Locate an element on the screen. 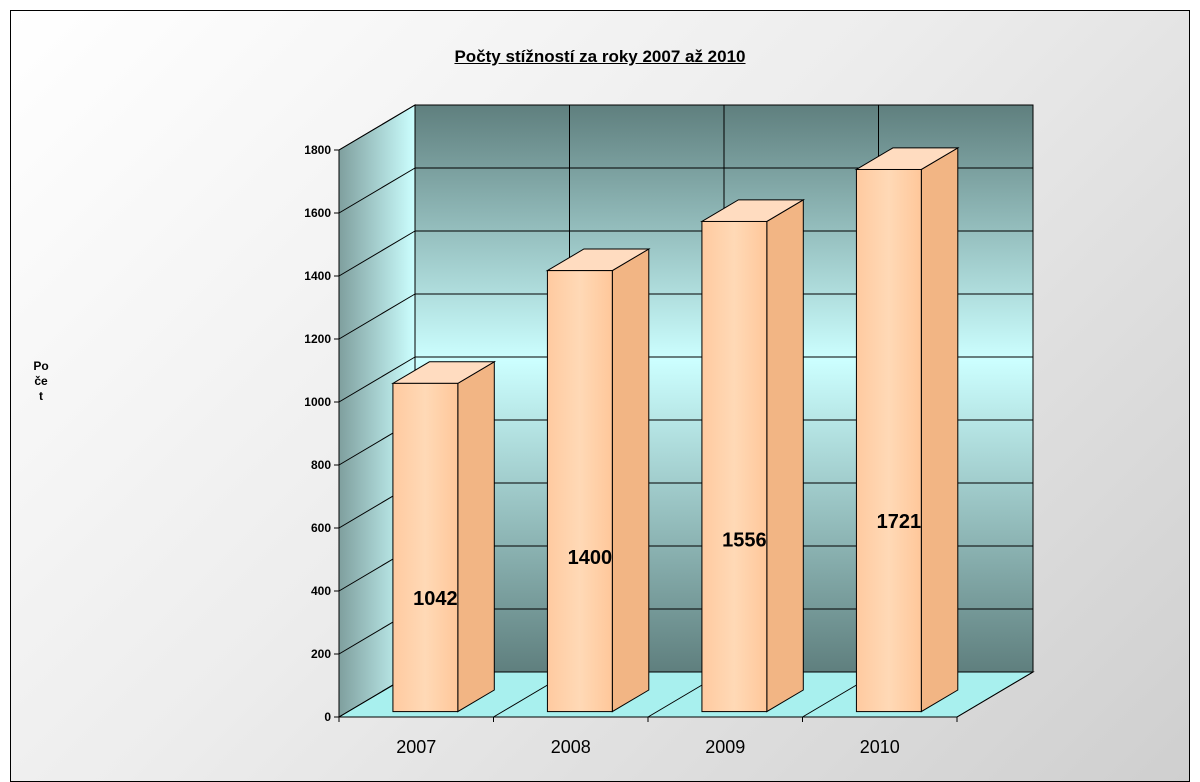 The width and height of the screenshot is (1200, 782). data-label: 1721 is located at coordinates (899, 522).